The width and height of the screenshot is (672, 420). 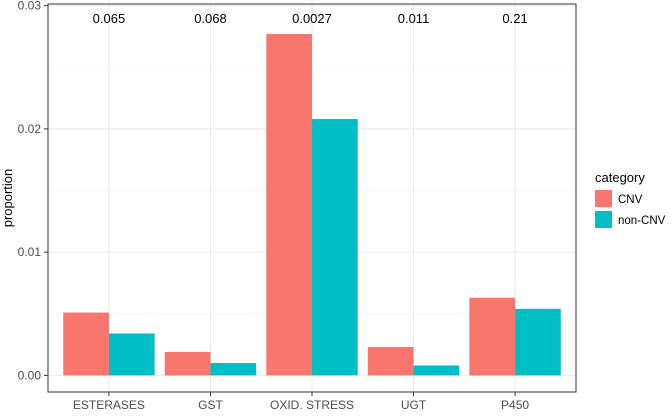 I want to click on legend-swatch-non-cnv, so click(x=603, y=219).